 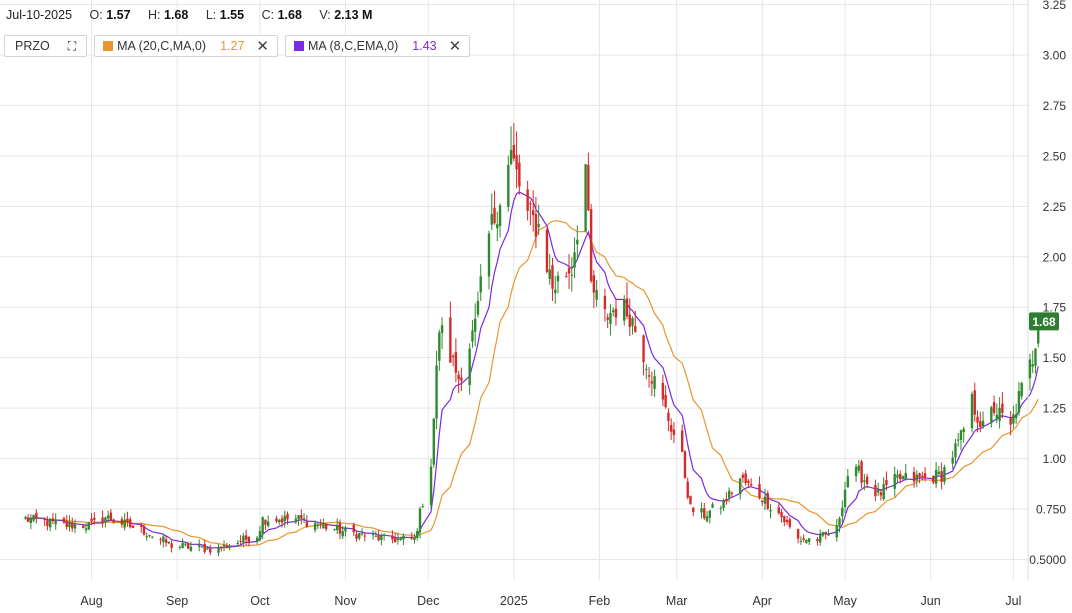 I want to click on x-tick-label: Jul, so click(x=1013, y=601).